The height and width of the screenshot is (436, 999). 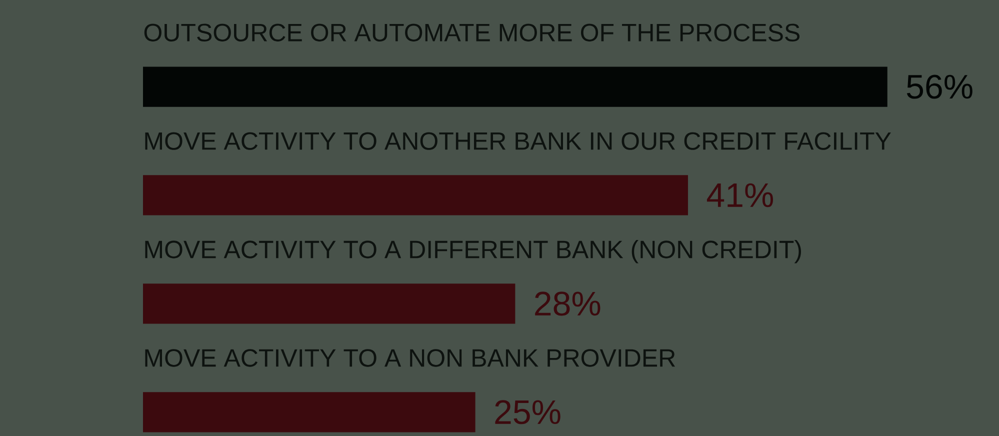 What do you see at coordinates (473, 252) in the screenshot?
I see `y-tick-label: MOVE ACTIVITY TO A DIFFERENT BANK (NON CREDIT)` at bounding box center [473, 252].